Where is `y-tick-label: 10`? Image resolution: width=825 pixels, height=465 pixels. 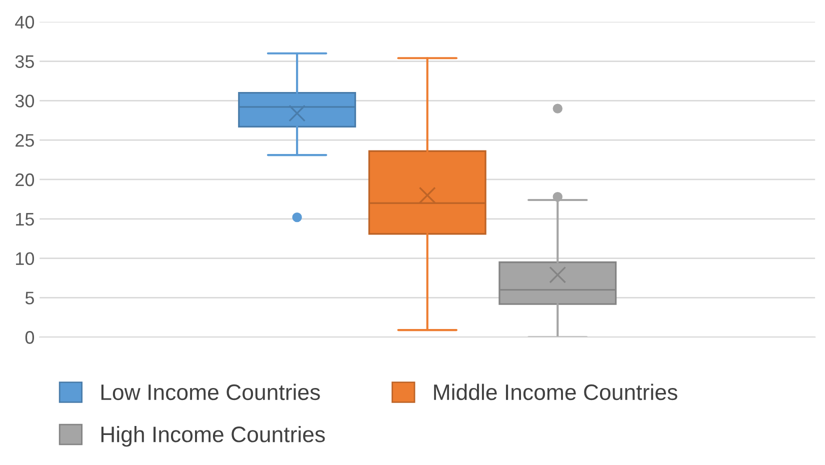
y-tick-label: 10 is located at coordinates (25, 259).